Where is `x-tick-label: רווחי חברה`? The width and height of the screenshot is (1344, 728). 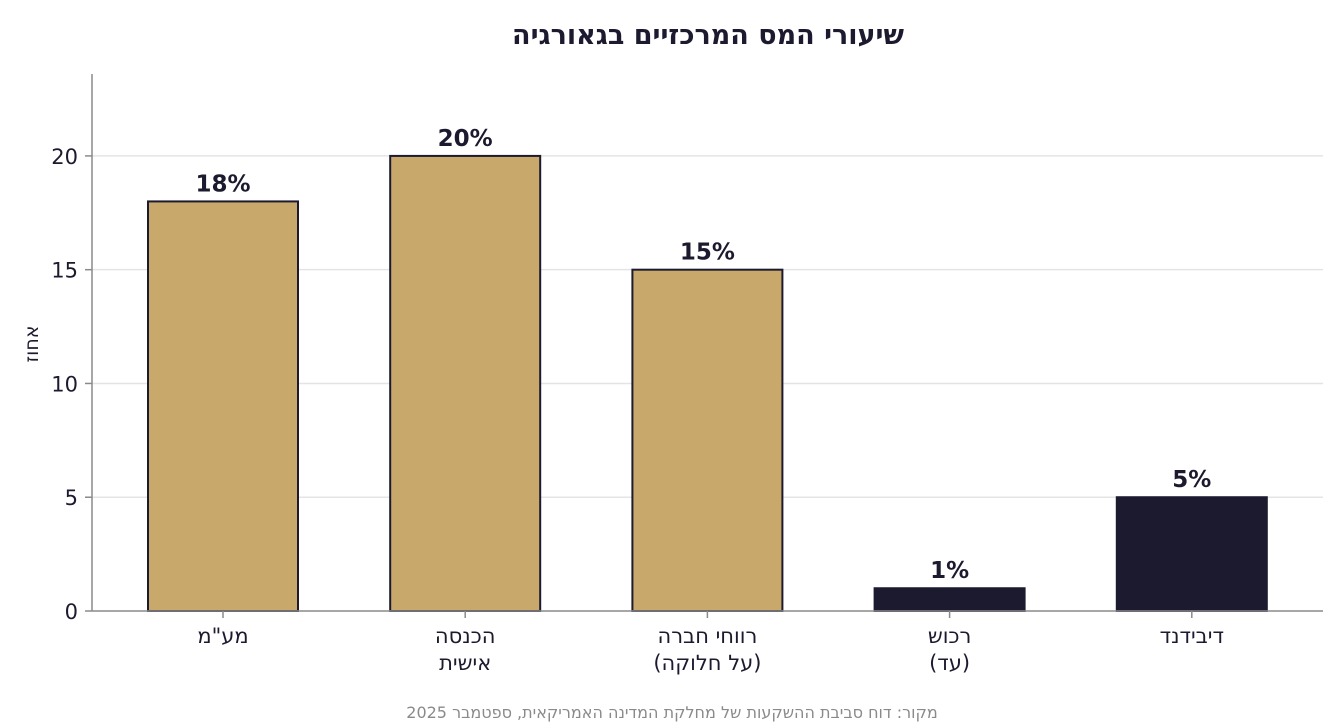
x-tick-label: רווחי חברה is located at coordinates (707, 636).